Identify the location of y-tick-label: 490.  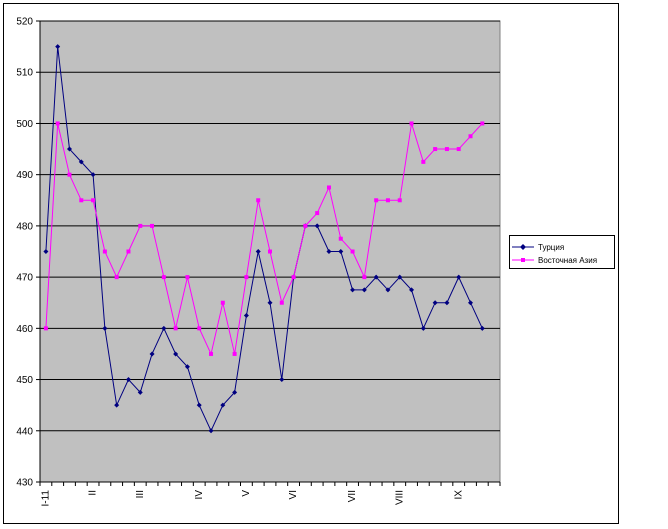
(24, 175).